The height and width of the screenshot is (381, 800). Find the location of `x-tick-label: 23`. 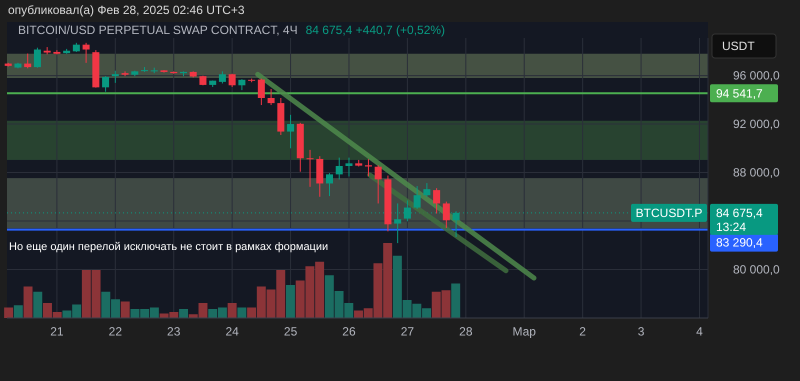

x-tick-label: 23 is located at coordinates (174, 331).